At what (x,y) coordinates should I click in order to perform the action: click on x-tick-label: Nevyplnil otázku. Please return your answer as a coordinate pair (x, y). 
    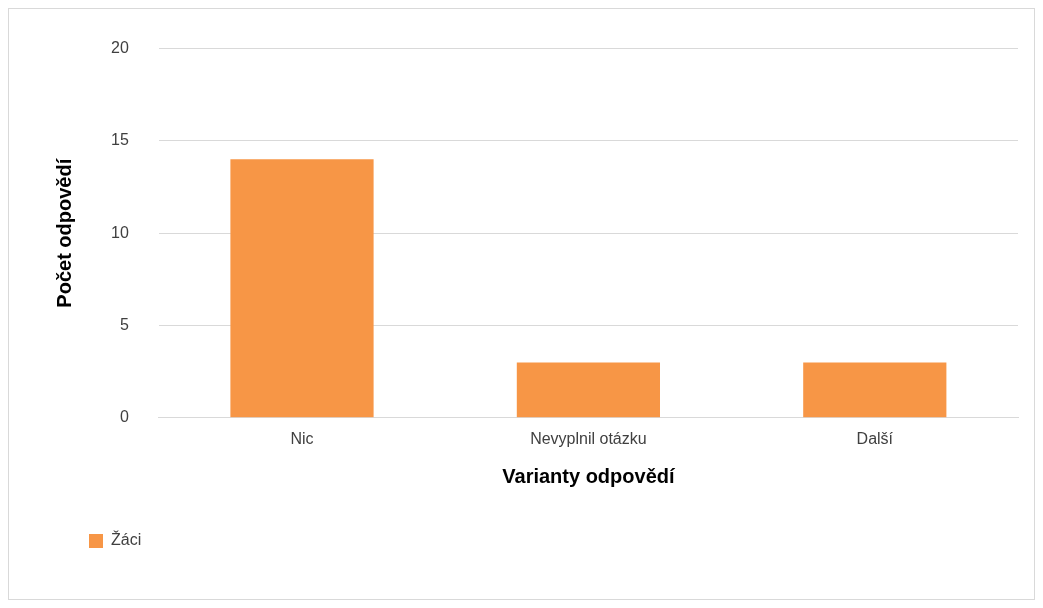
    Looking at the image, I should click on (588, 438).